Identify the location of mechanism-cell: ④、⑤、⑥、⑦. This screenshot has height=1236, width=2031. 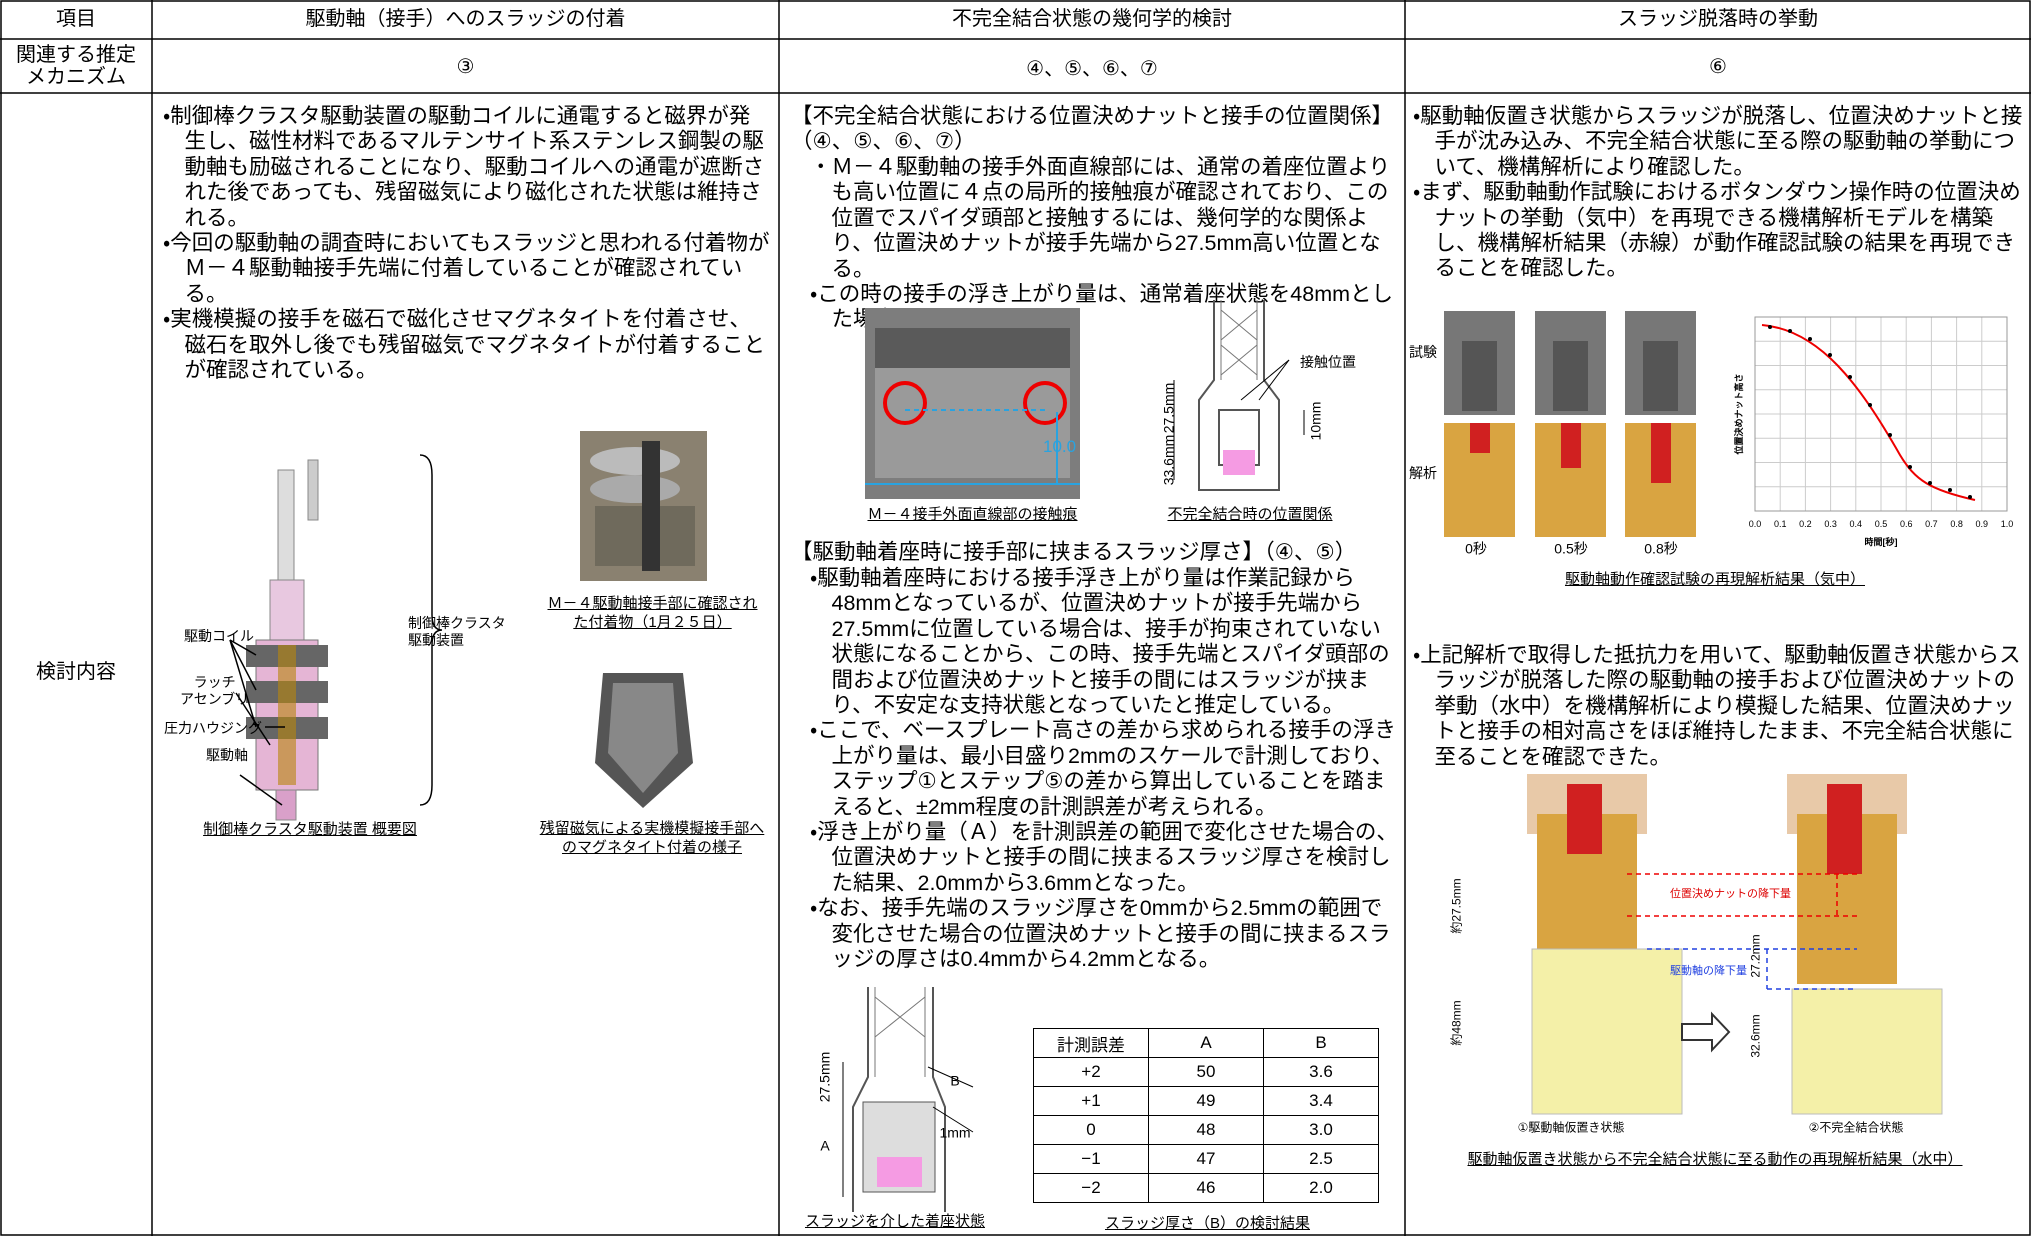
(1092, 68).